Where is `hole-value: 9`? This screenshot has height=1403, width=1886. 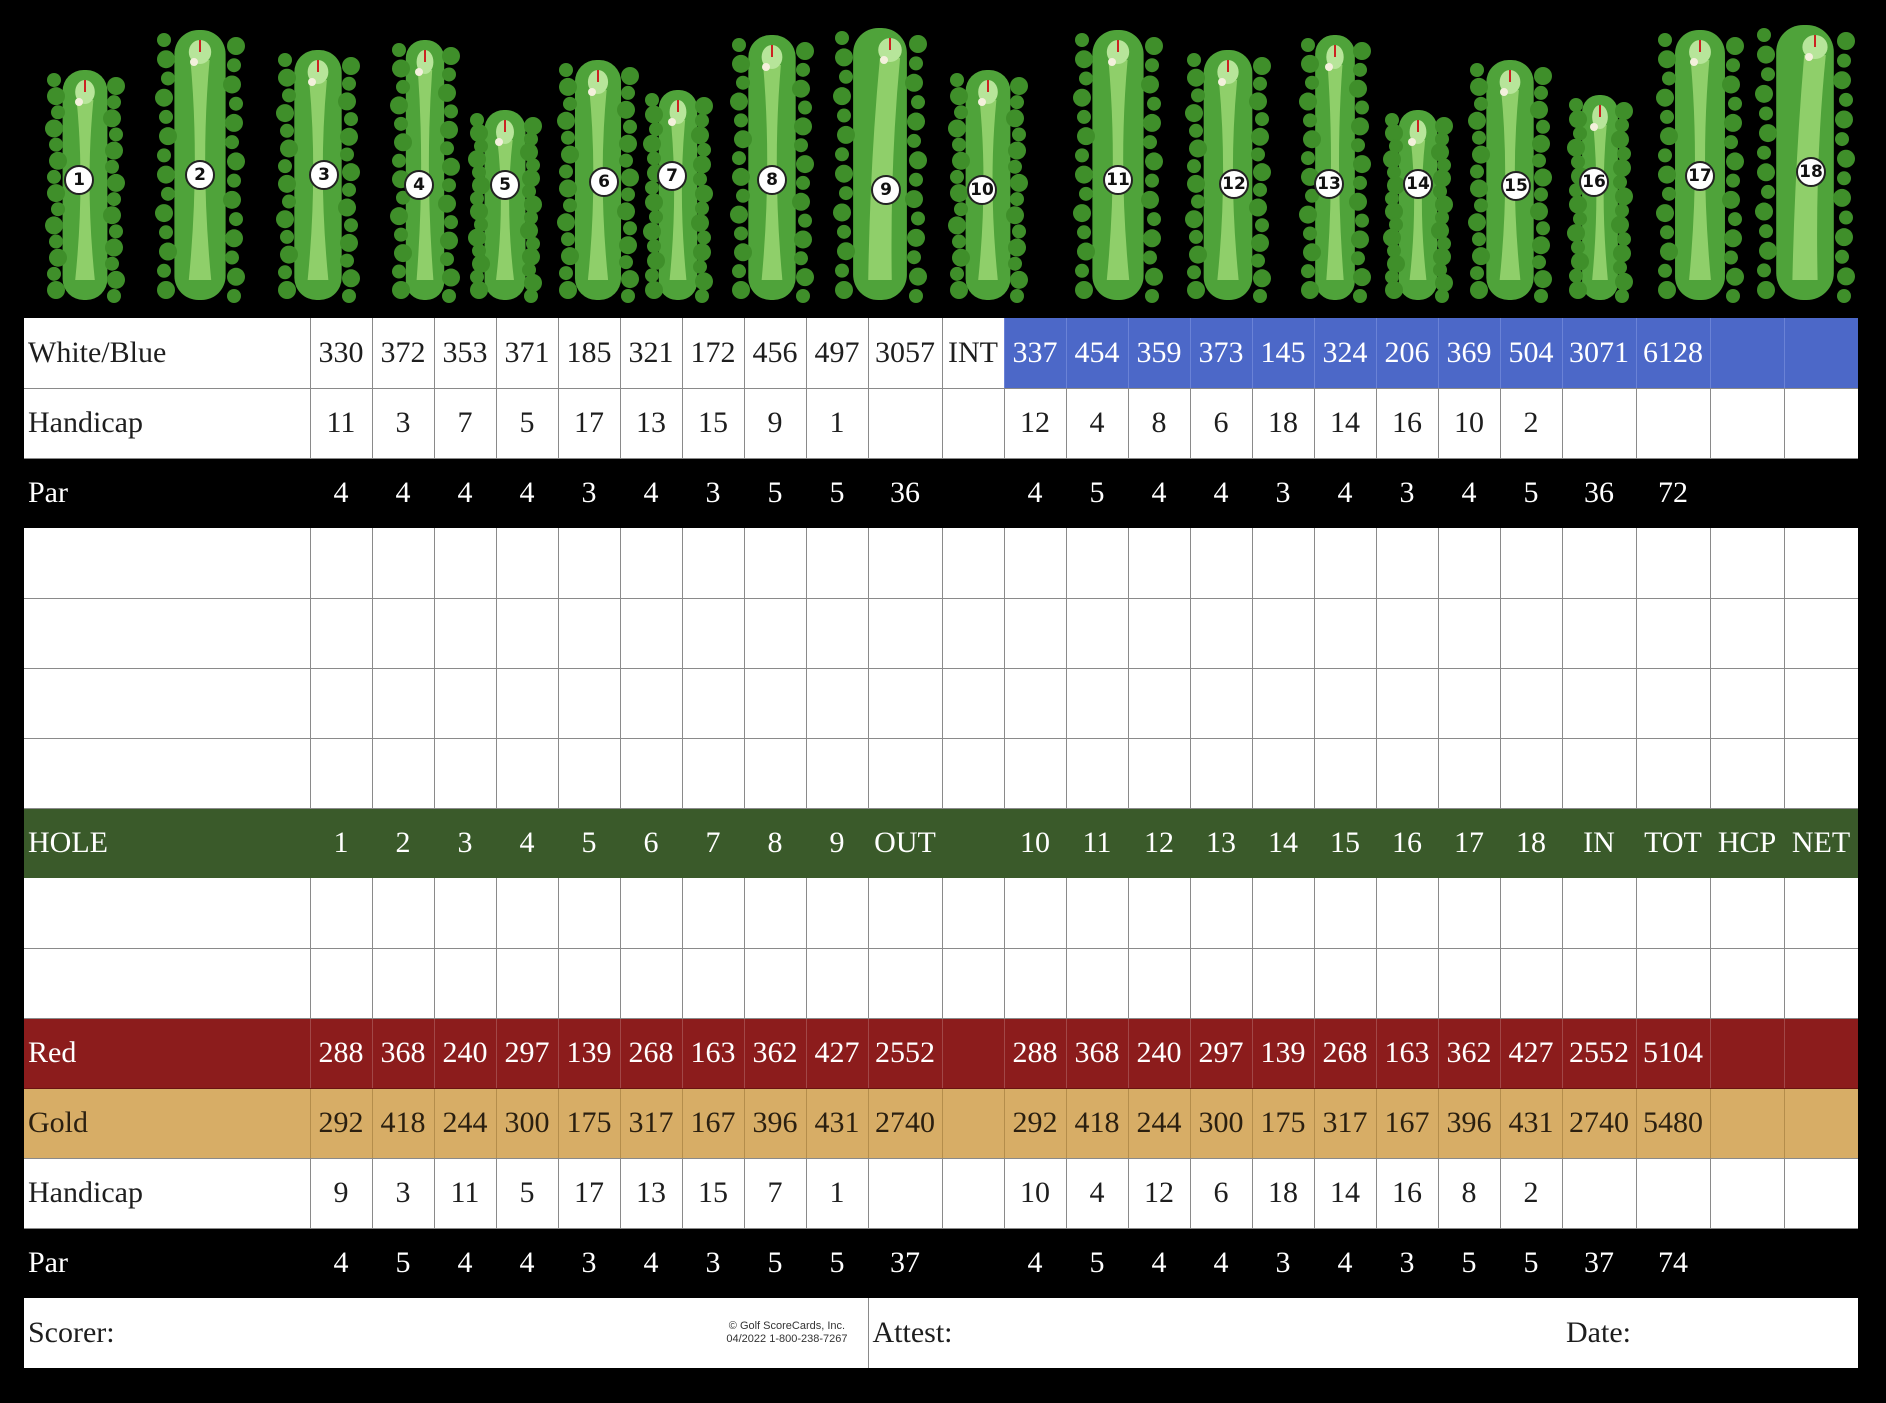
hole-value: 9 is located at coordinates (340, 1193).